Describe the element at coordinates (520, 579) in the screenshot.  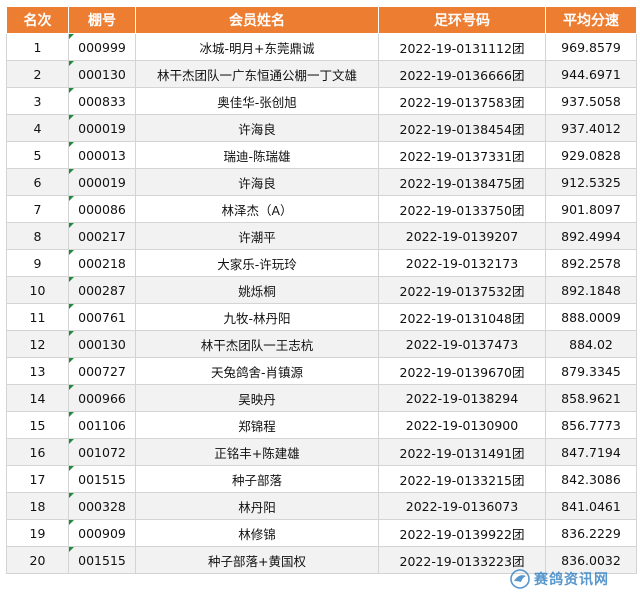
I see `pigeon-logo-icon` at that location.